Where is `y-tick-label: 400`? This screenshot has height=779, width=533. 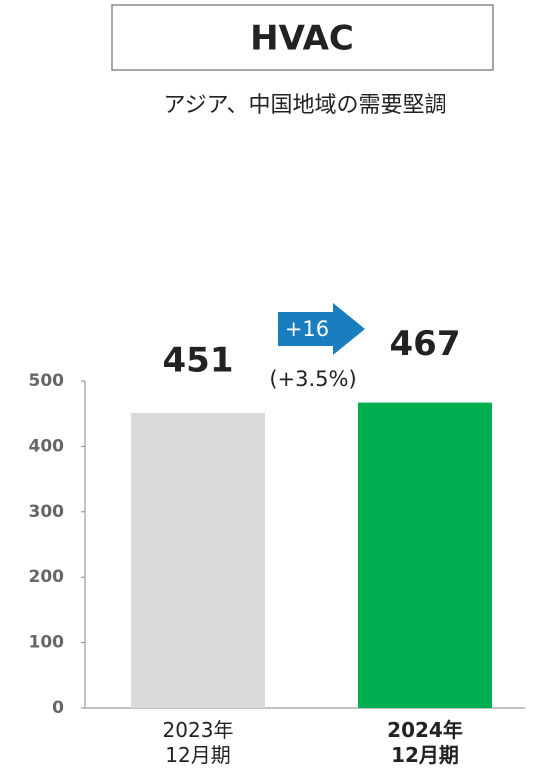 y-tick-label: 400 is located at coordinates (47, 446).